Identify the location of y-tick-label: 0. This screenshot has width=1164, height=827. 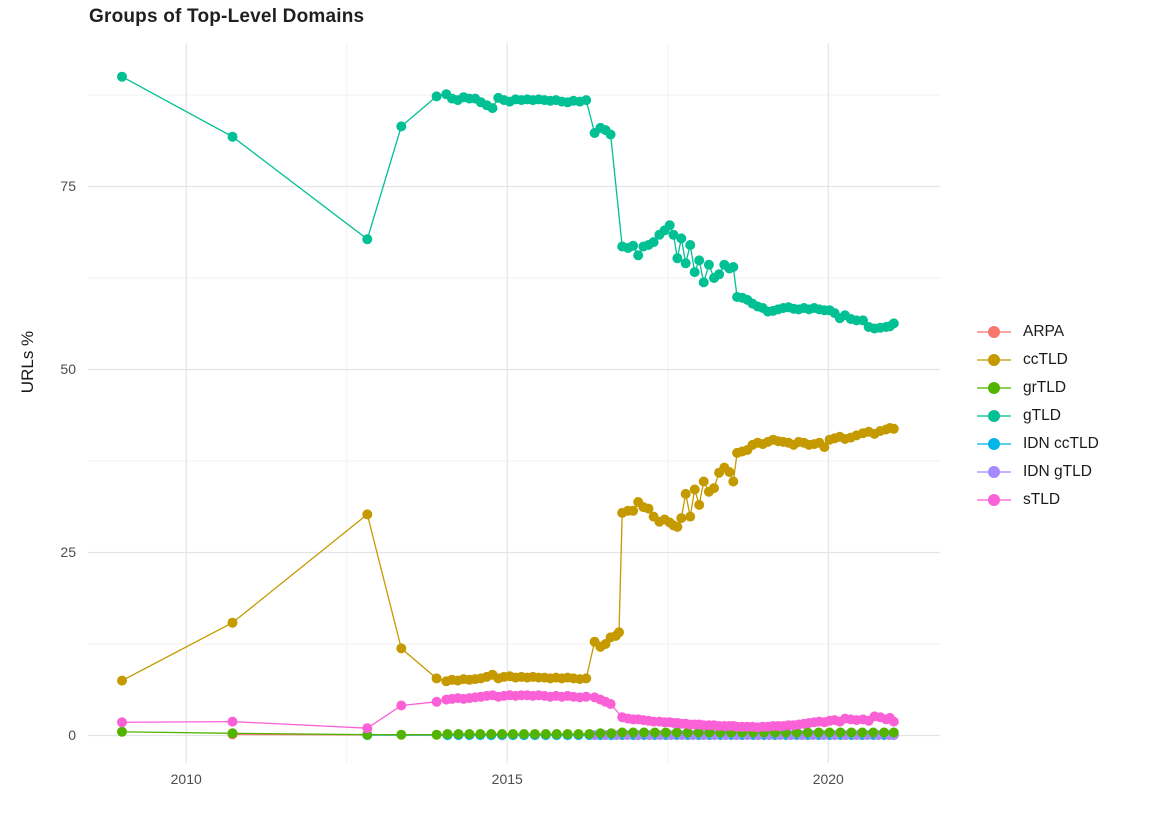
(72, 735).